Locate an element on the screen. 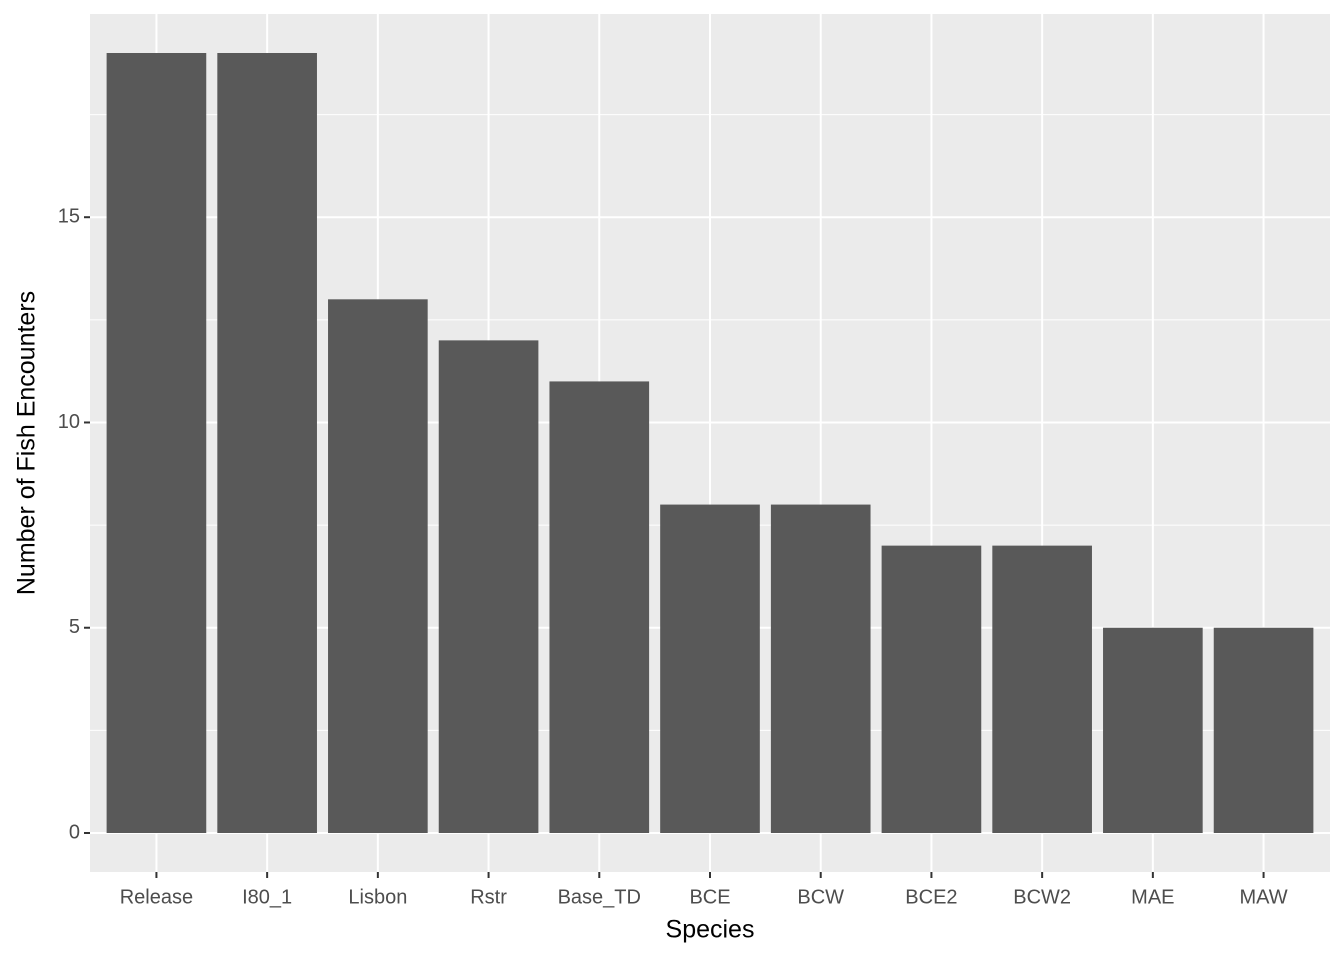  y-tick-label: 15 is located at coordinates (69, 216).